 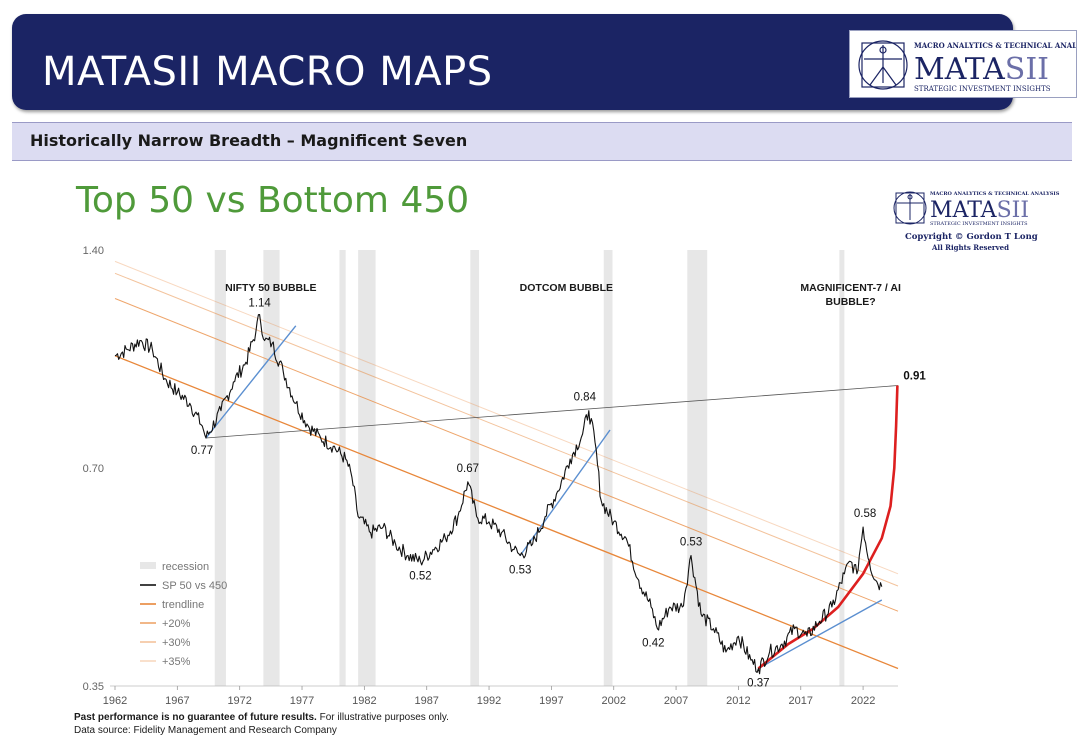 What do you see at coordinates (259, 304) in the screenshot?
I see `data-label: 1.14` at bounding box center [259, 304].